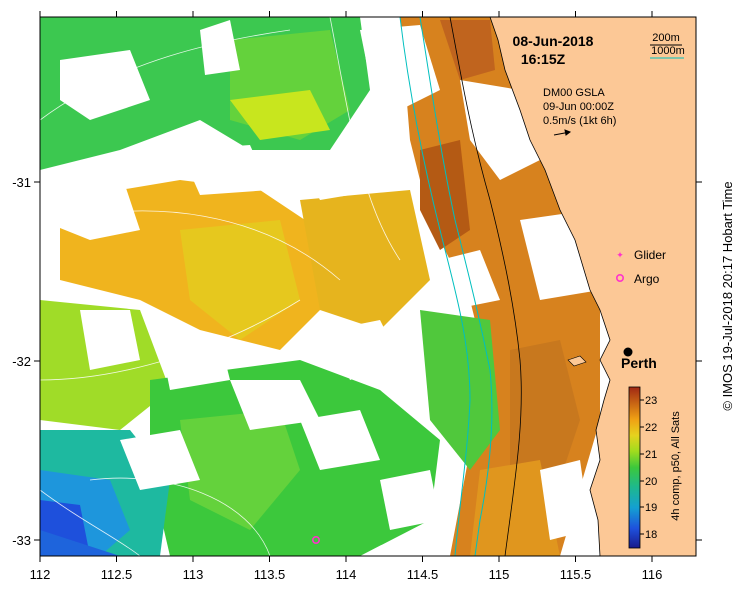  I want to click on isobath-legend-1000m: 1000m, so click(668, 51).